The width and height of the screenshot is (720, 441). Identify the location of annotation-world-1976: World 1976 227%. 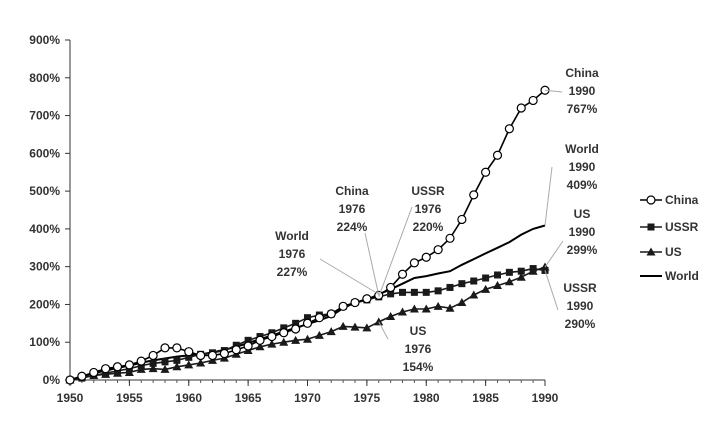
(327, 262).